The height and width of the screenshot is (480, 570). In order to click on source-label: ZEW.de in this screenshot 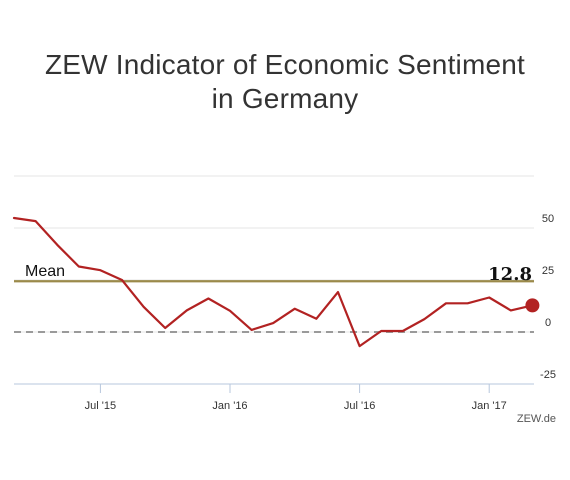, I will do `click(536, 419)`.